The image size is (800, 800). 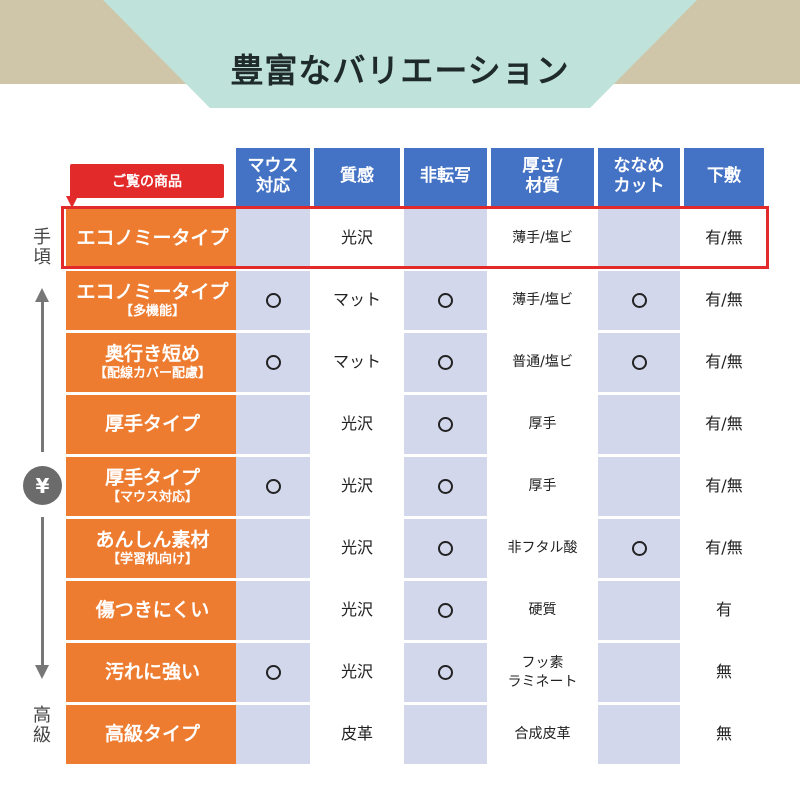 What do you see at coordinates (542, 734) in the screenshot?
I see `cell-thickness: 合成皮革` at bounding box center [542, 734].